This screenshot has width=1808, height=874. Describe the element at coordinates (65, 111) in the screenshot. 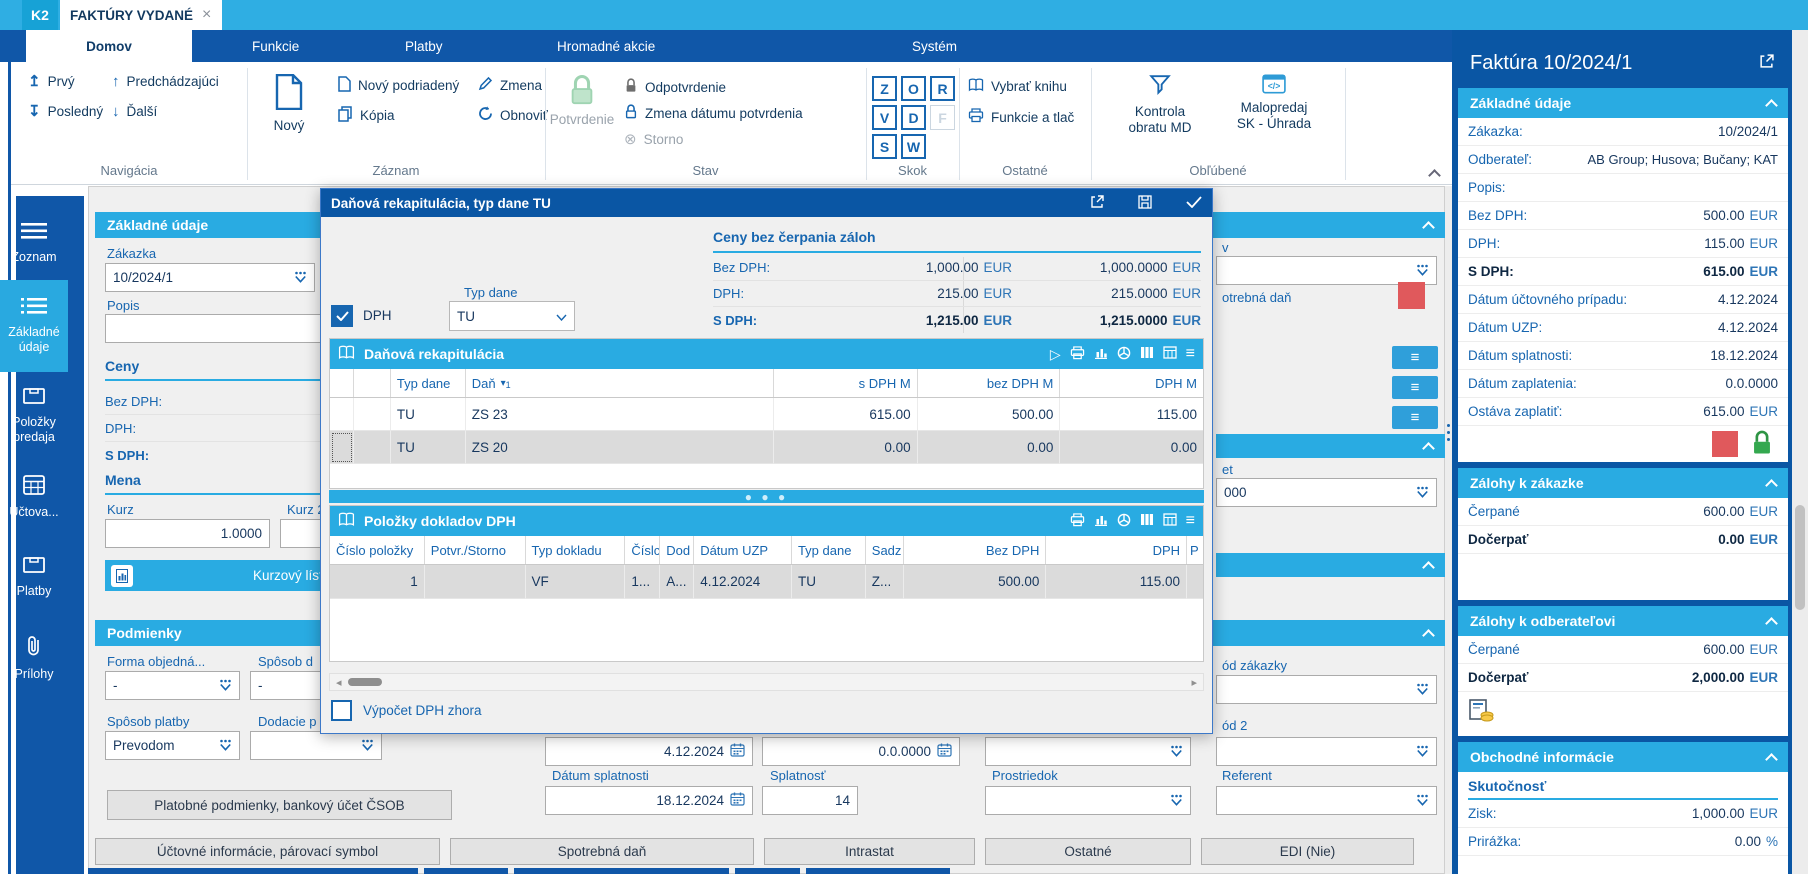

I see `last-button: ↧ Posledný` at that location.